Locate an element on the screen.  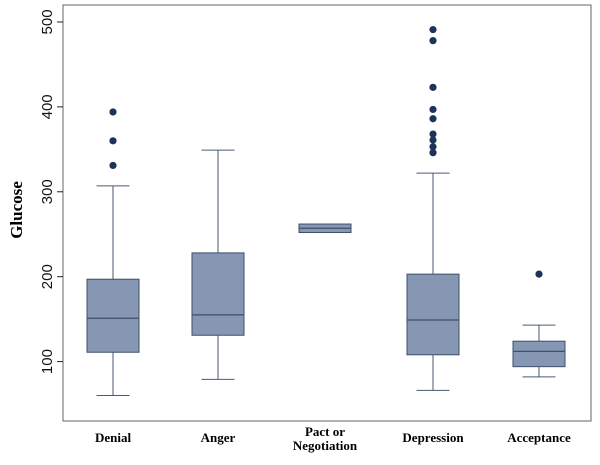
x-category-label: Depression is located at coordinates (433, 437).